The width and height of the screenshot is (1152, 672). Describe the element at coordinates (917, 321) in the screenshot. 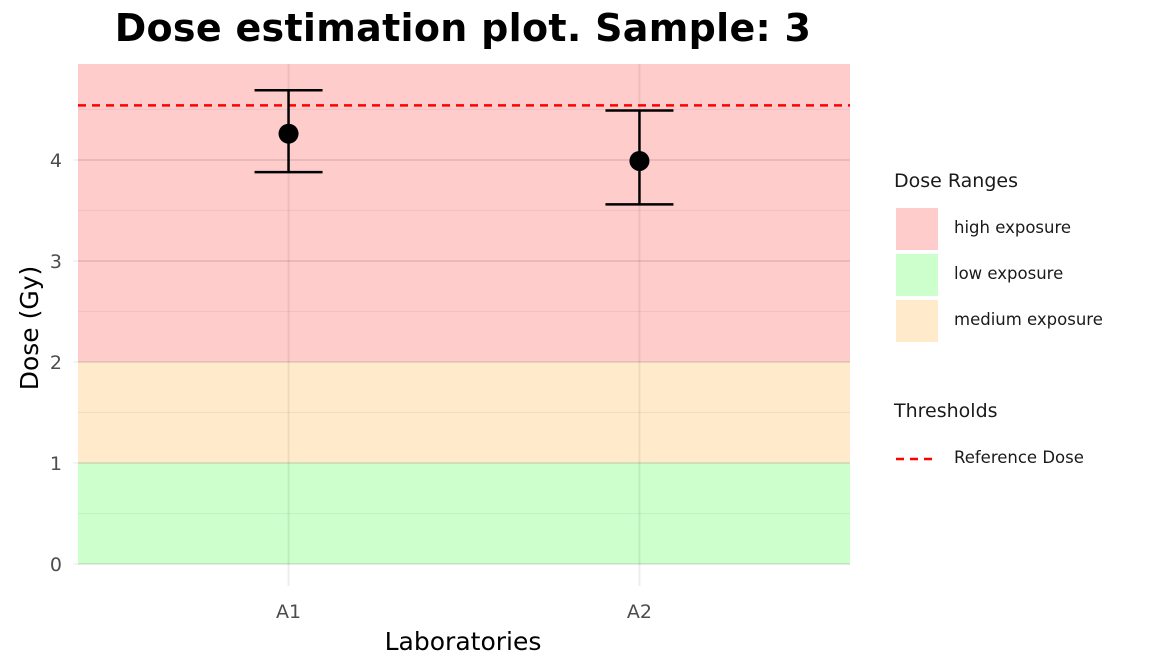

I see `legend-swatch-medium-exposure` at that location.